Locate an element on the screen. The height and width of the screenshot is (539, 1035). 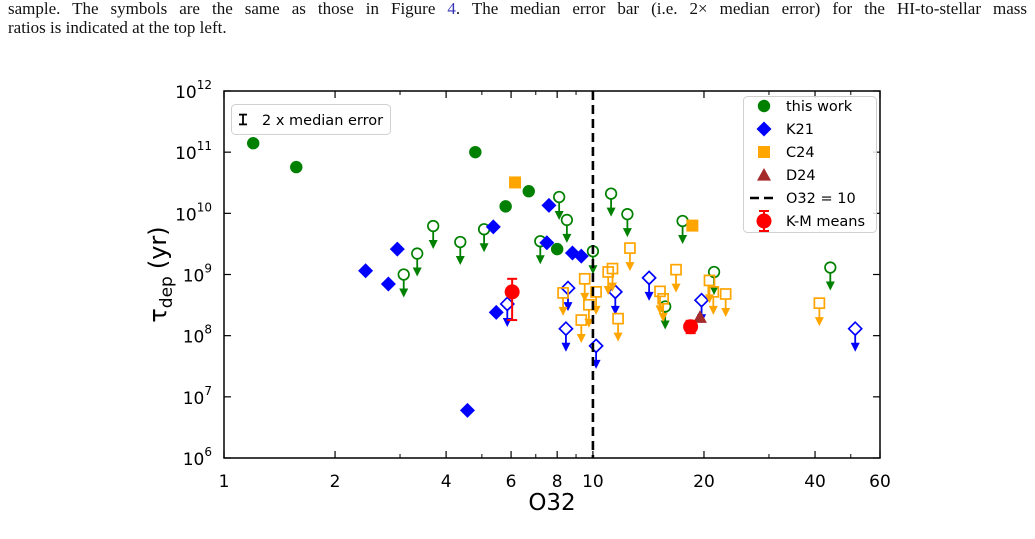
x-tick-label: 10 is located at coordinates (593, 482).